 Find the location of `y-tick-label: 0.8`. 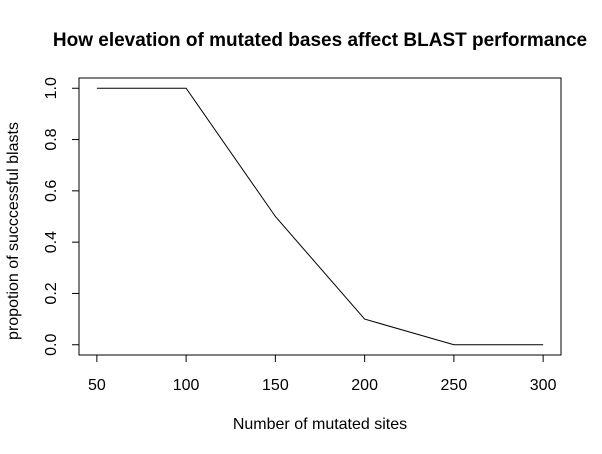

y-tick-label: 0.8 is located at coordinates (51, 139).